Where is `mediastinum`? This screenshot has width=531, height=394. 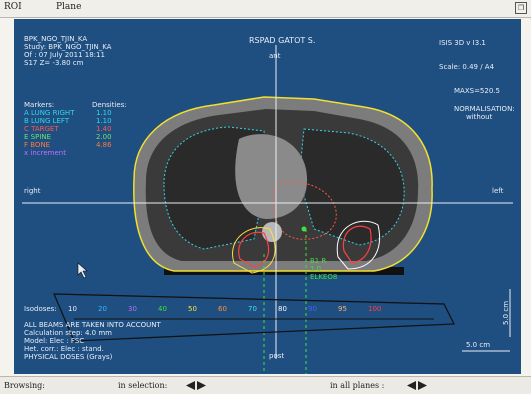
mediastinum is located at coordinates (271, 176).